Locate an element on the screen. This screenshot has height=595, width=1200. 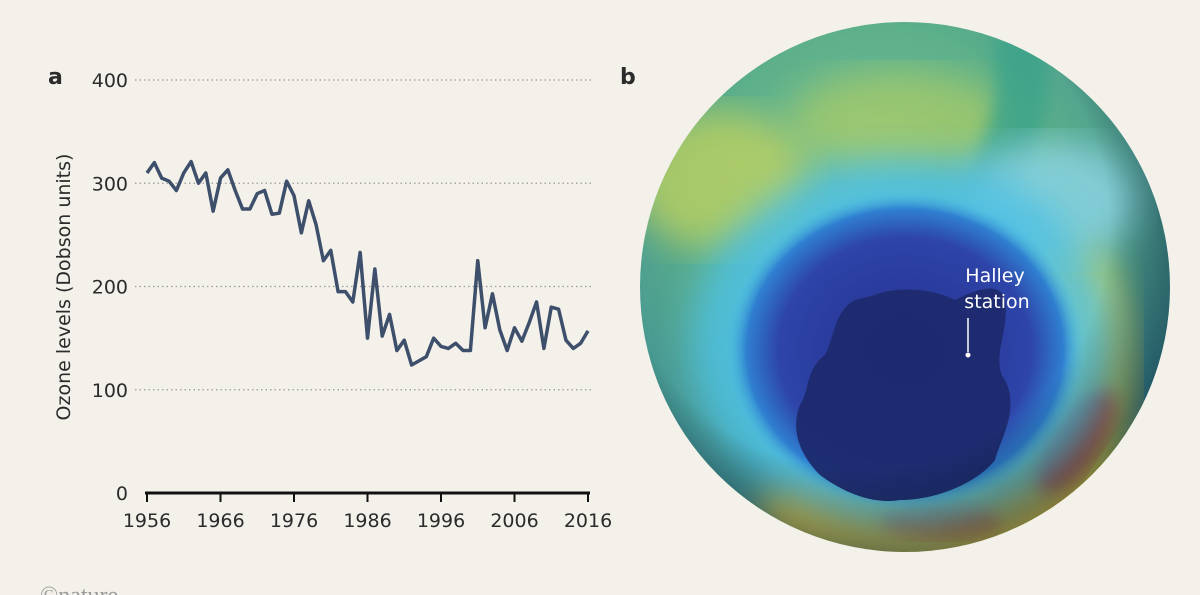
y-tick-label: 300 is located at coordinates (110, 184).